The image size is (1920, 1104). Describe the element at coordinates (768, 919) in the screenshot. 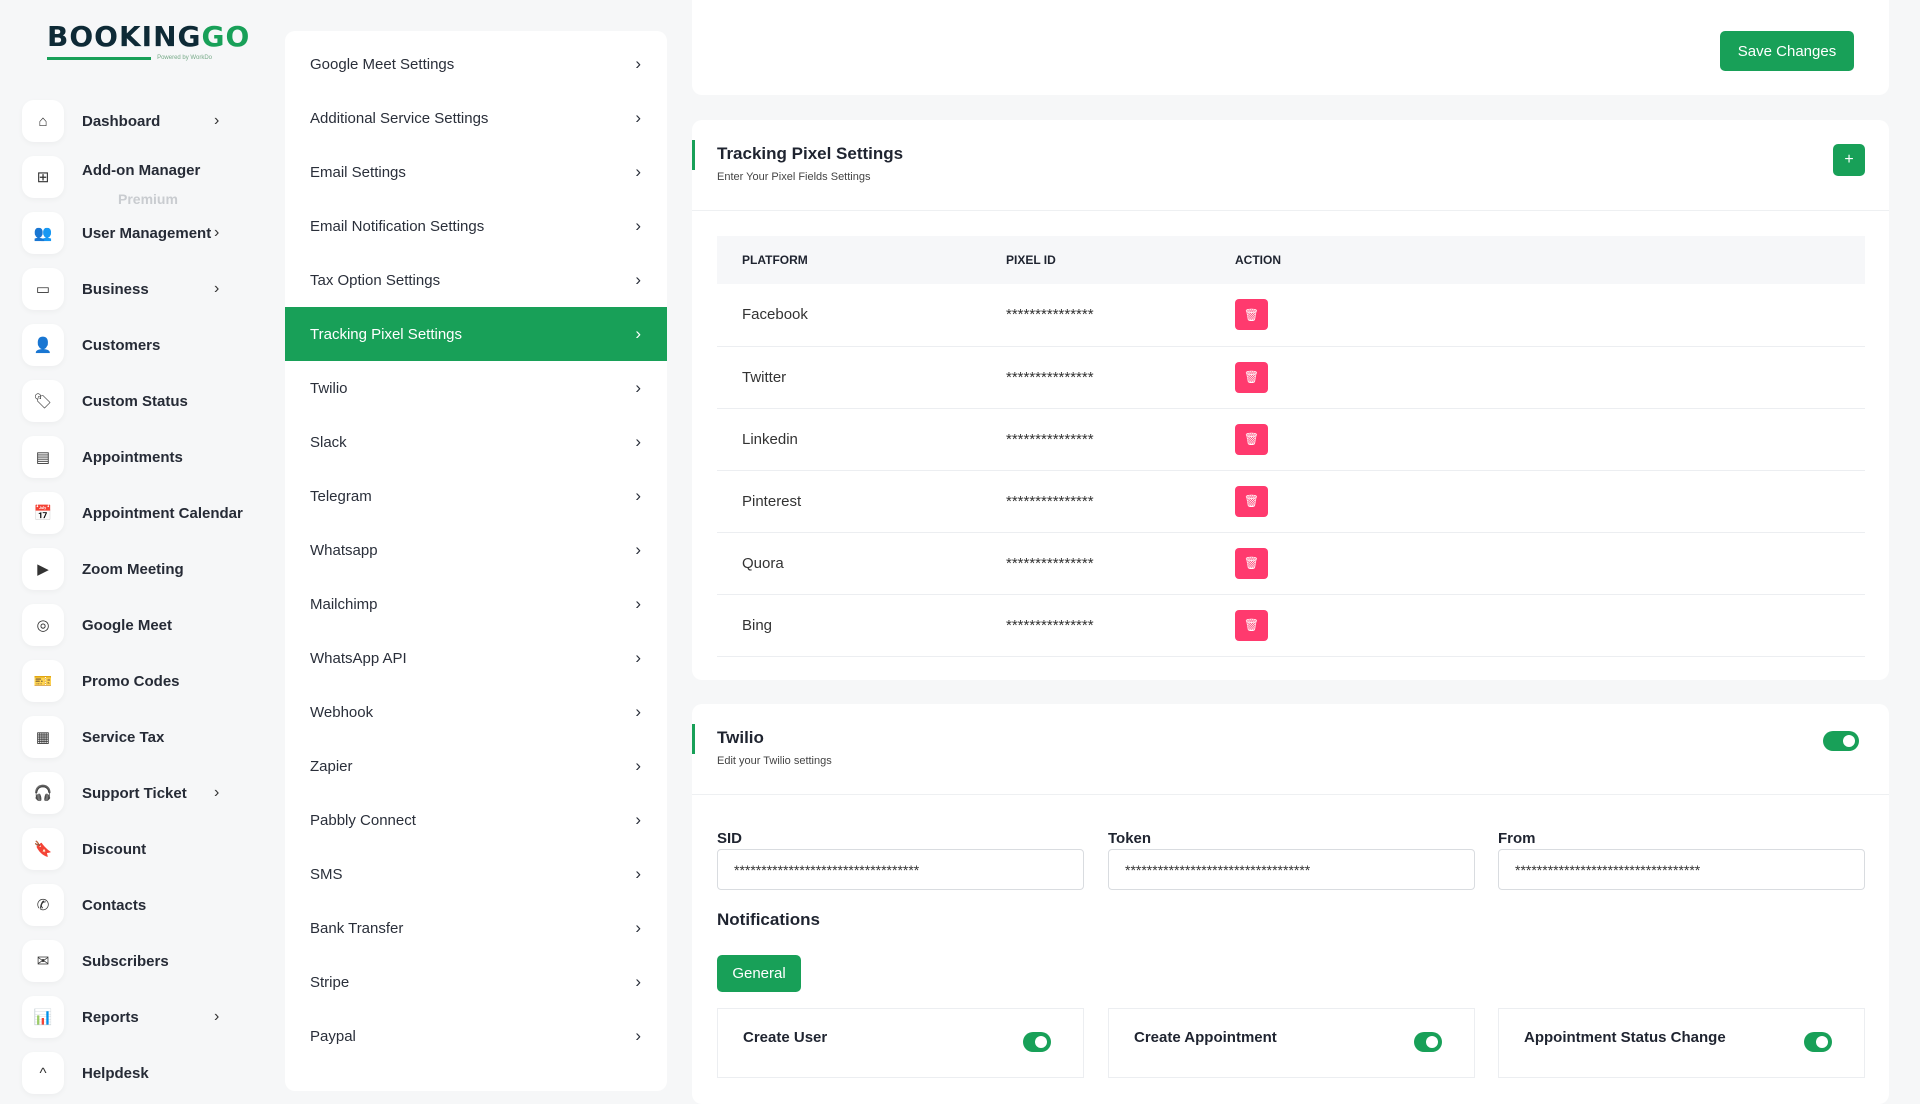

I see `notifications-heading: Notifications` at that location.